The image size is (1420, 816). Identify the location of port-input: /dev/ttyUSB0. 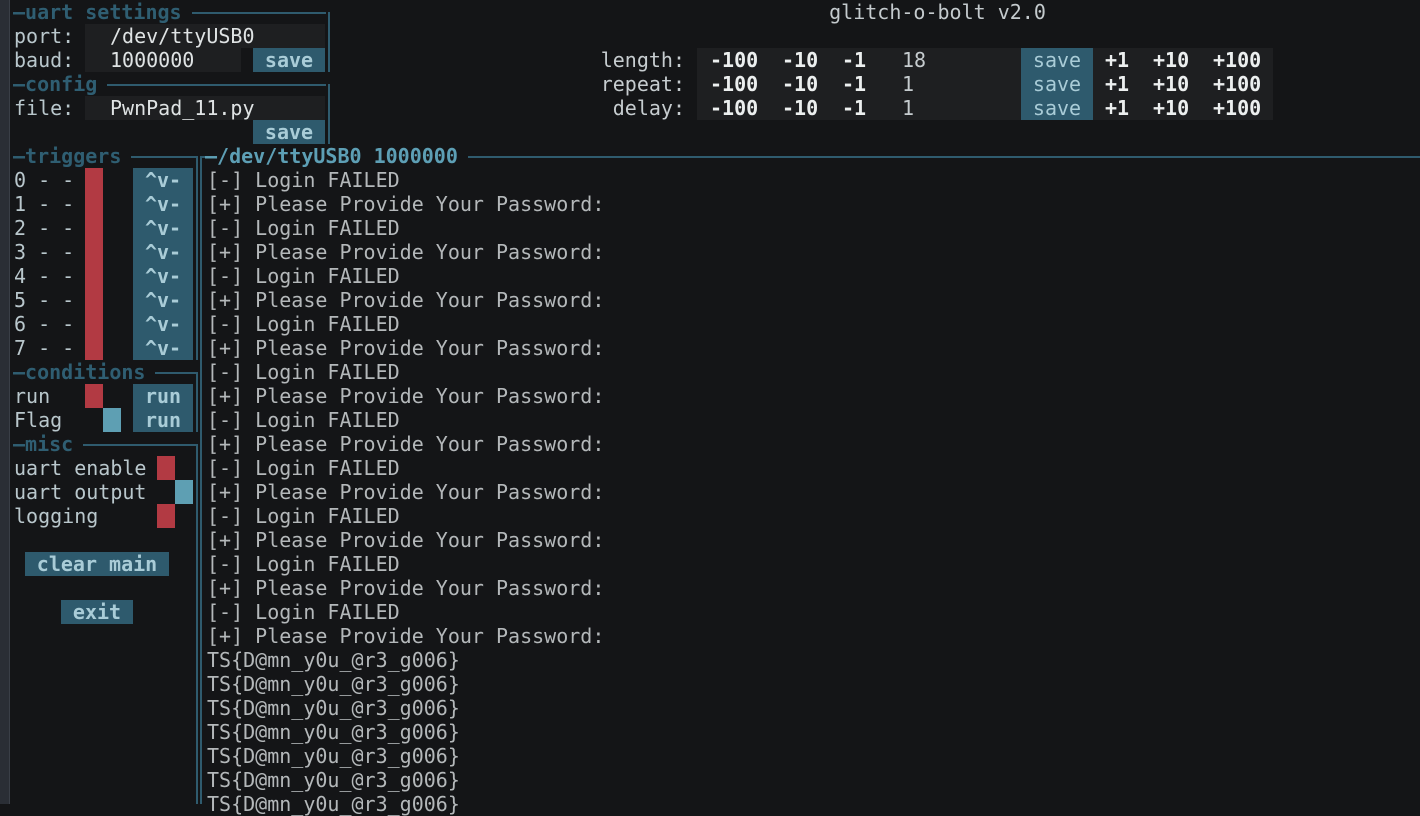
(205, 36).